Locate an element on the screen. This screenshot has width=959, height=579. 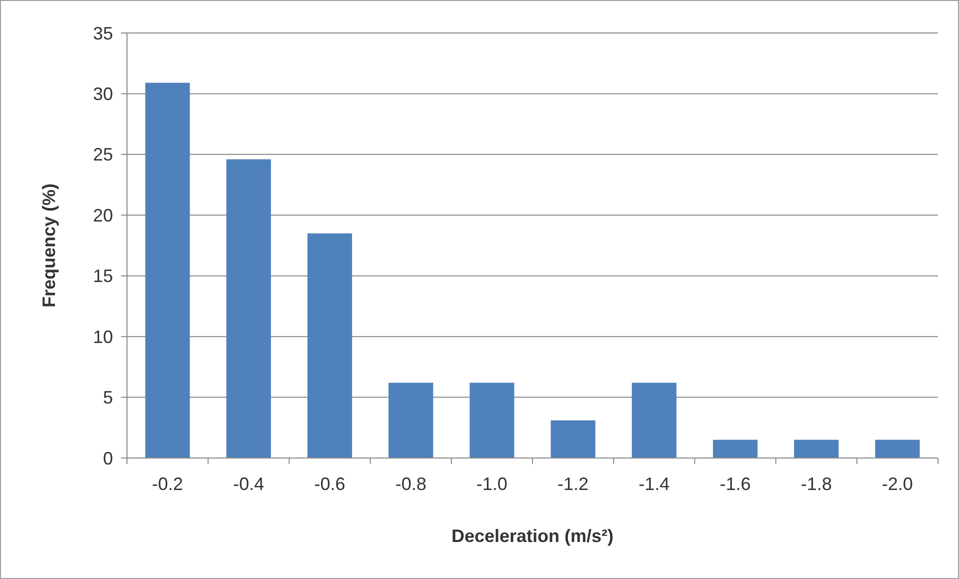
x-tick-label: -1.2 is located at coordinates (573, 484).